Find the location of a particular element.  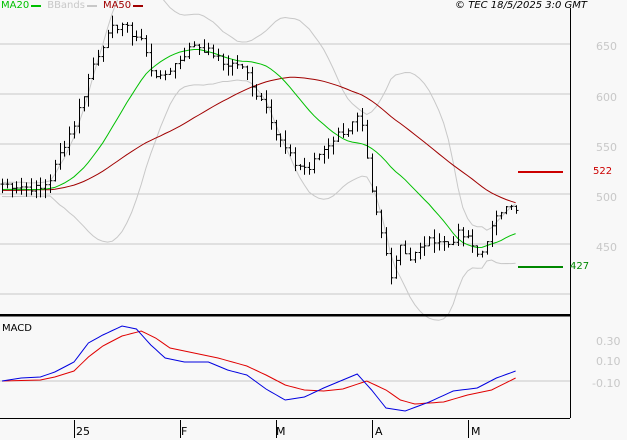

macd-tick-label: 0.30 is located at coordinates (608, 341).